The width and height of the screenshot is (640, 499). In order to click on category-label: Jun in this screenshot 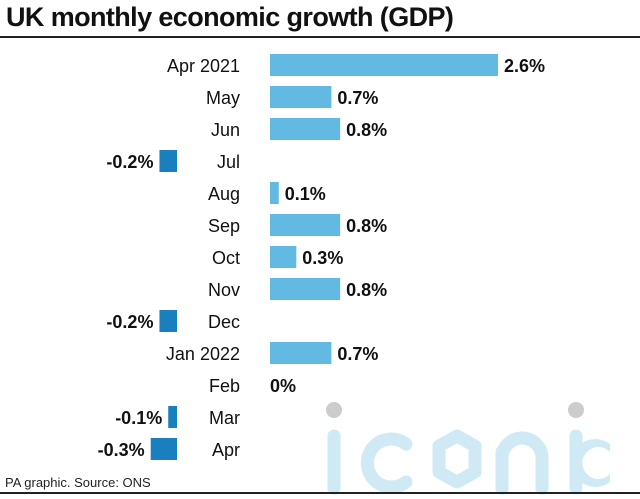, I will do `click(225, 130)`.